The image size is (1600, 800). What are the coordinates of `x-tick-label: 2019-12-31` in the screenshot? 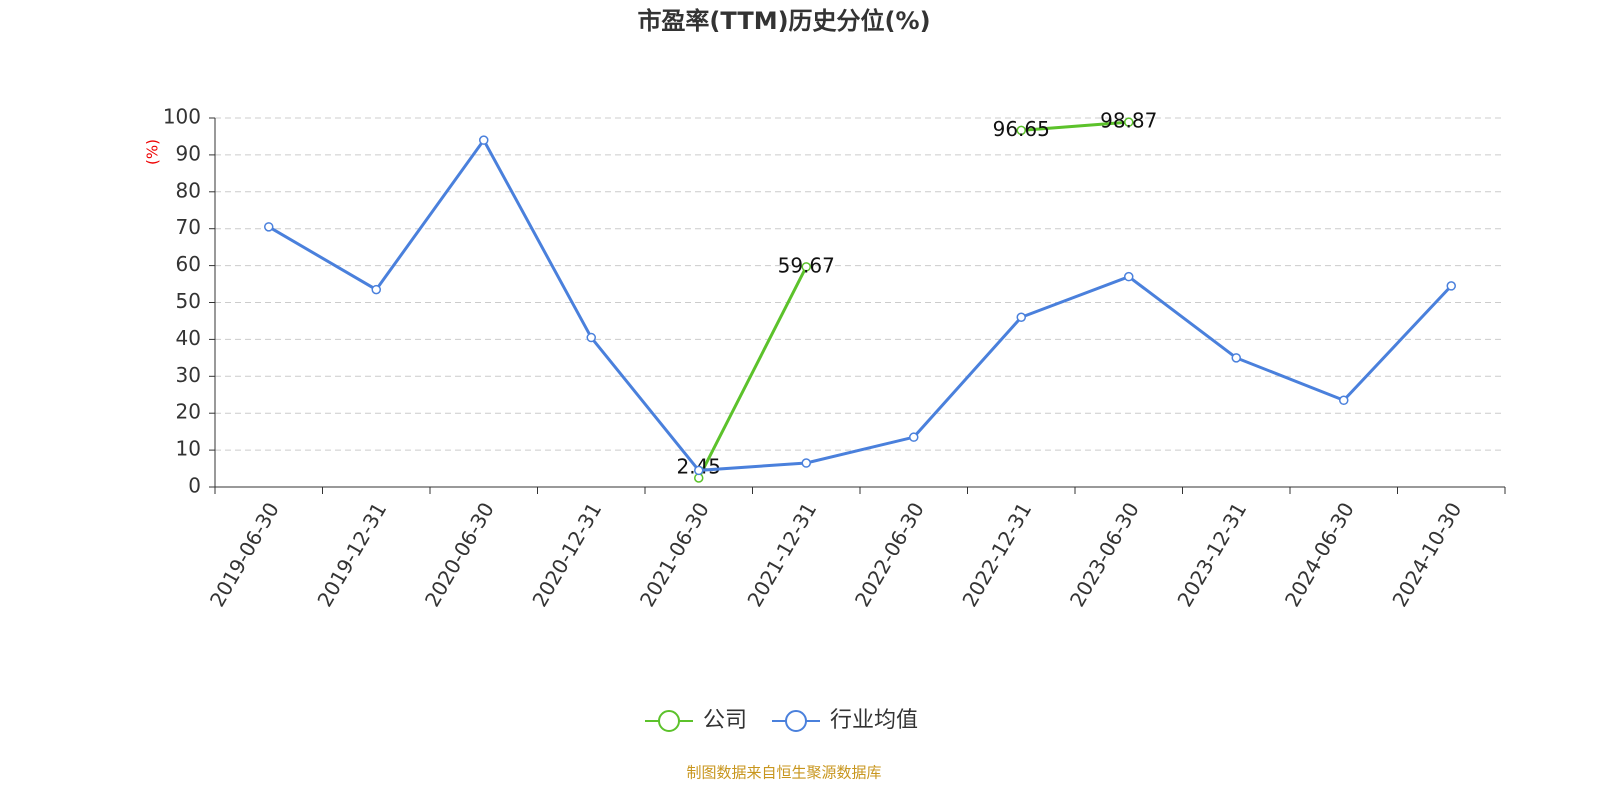 It's located at (351, 554).